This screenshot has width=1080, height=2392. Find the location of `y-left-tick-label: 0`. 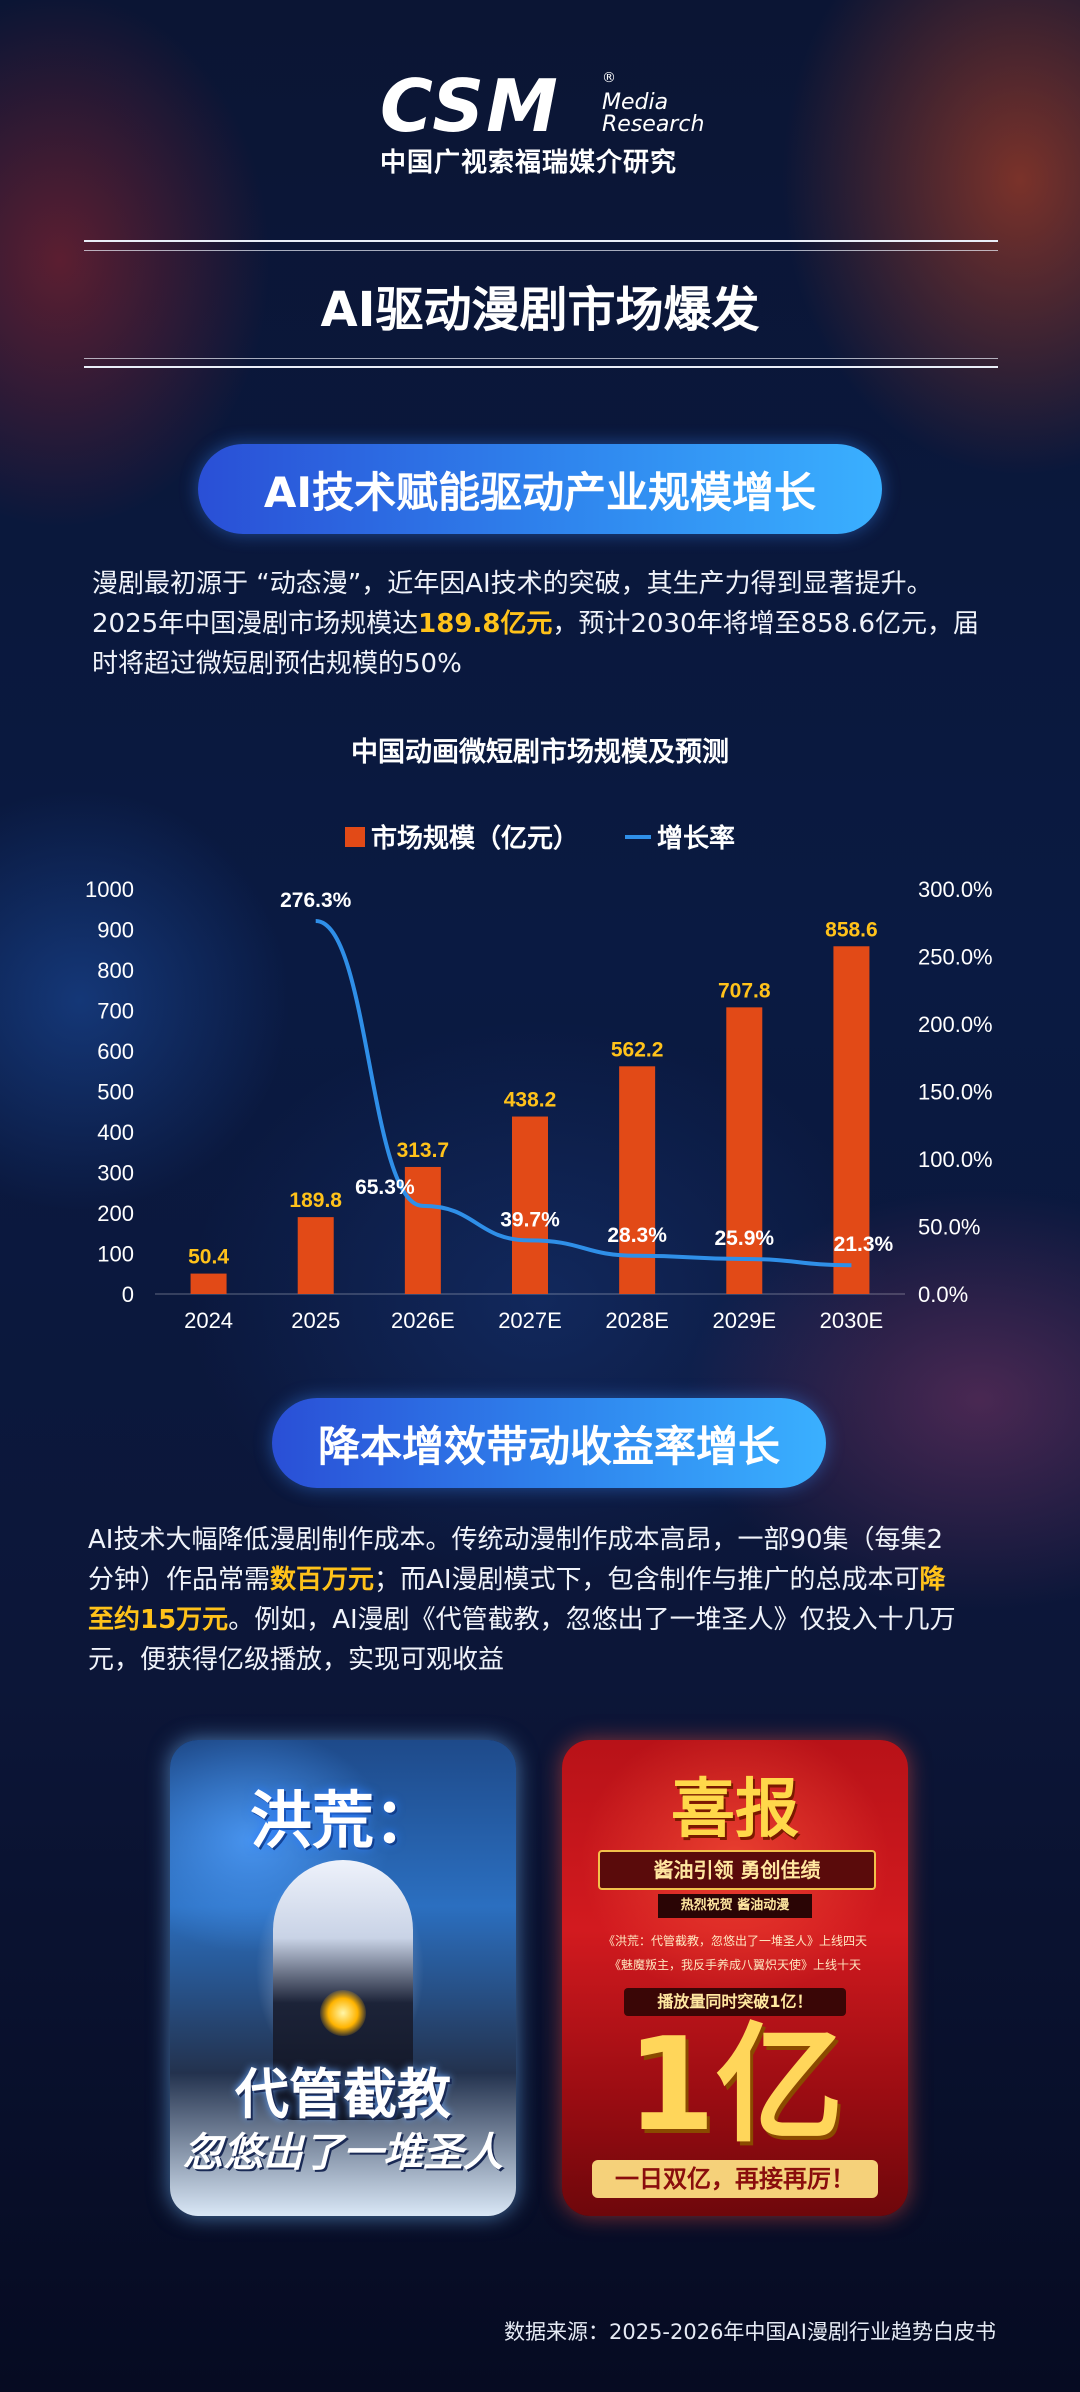

y-left-tick-label: 0 is located at coordinates (128, 1294).